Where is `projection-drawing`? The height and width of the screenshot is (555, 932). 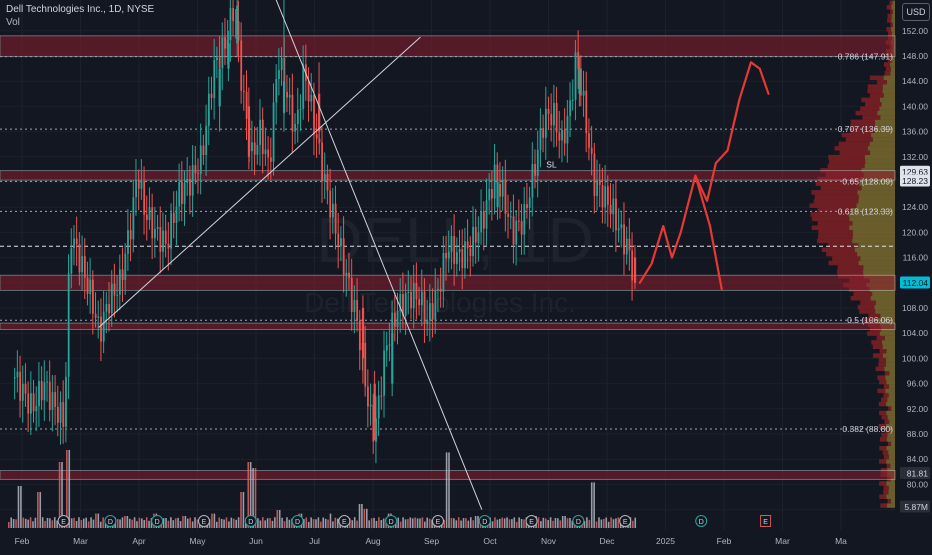
projection-drawing is located at coordinates (704, 176).